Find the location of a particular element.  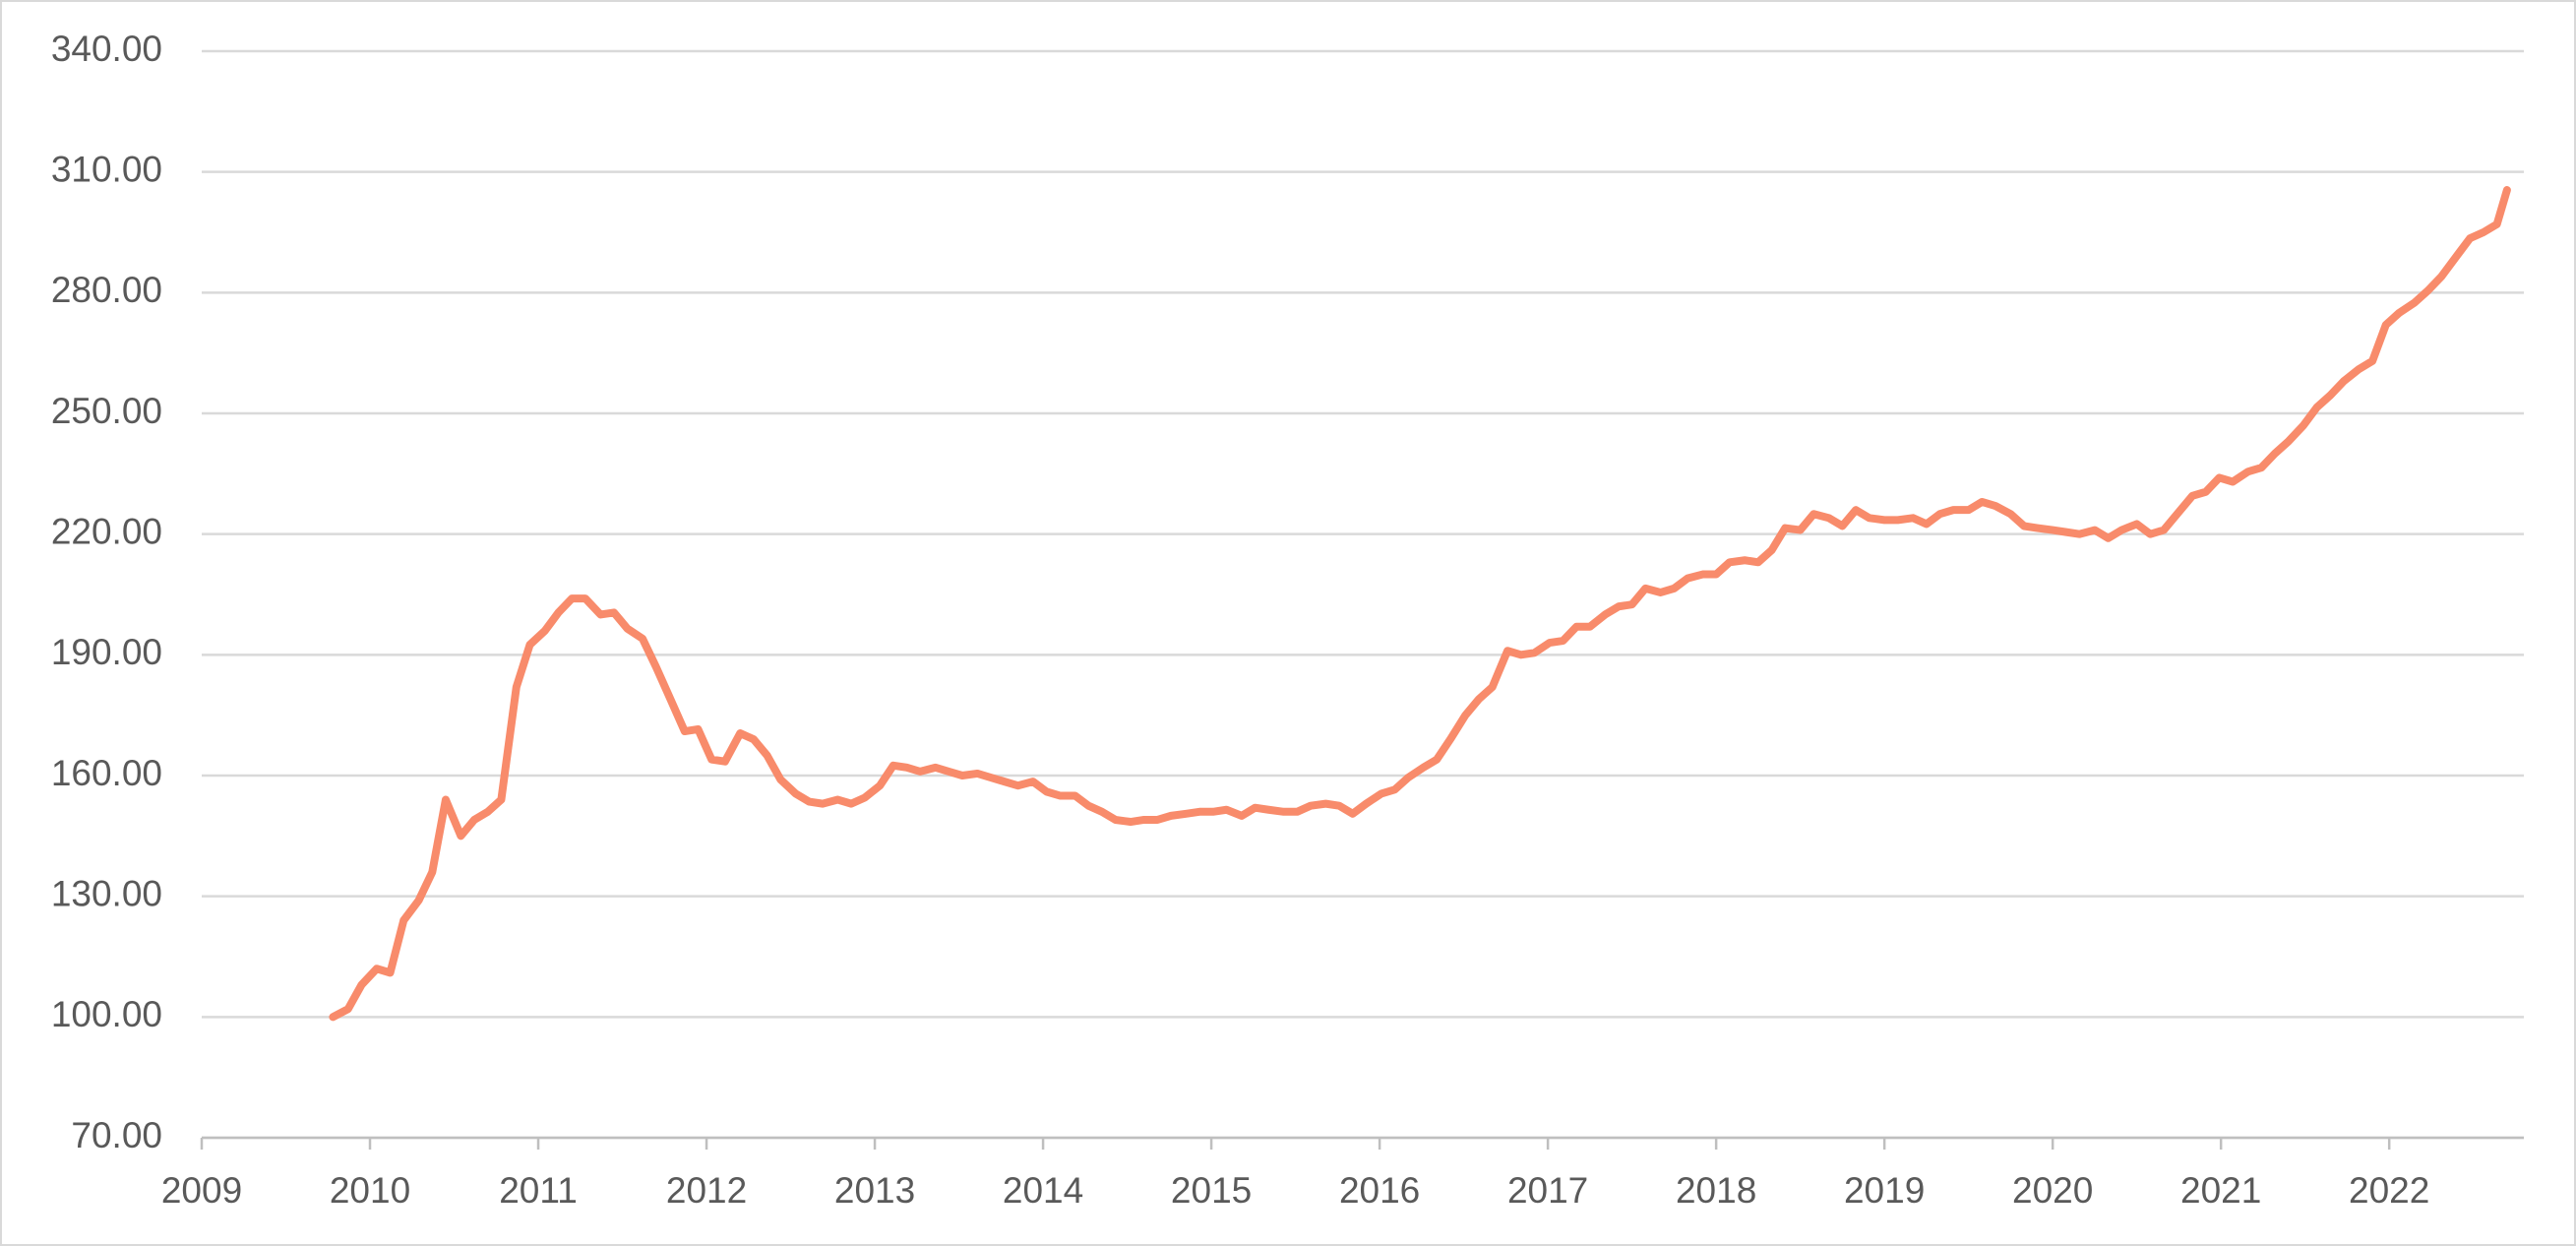

y-tick-label: 160.00 is located at coordinates (106, 773).